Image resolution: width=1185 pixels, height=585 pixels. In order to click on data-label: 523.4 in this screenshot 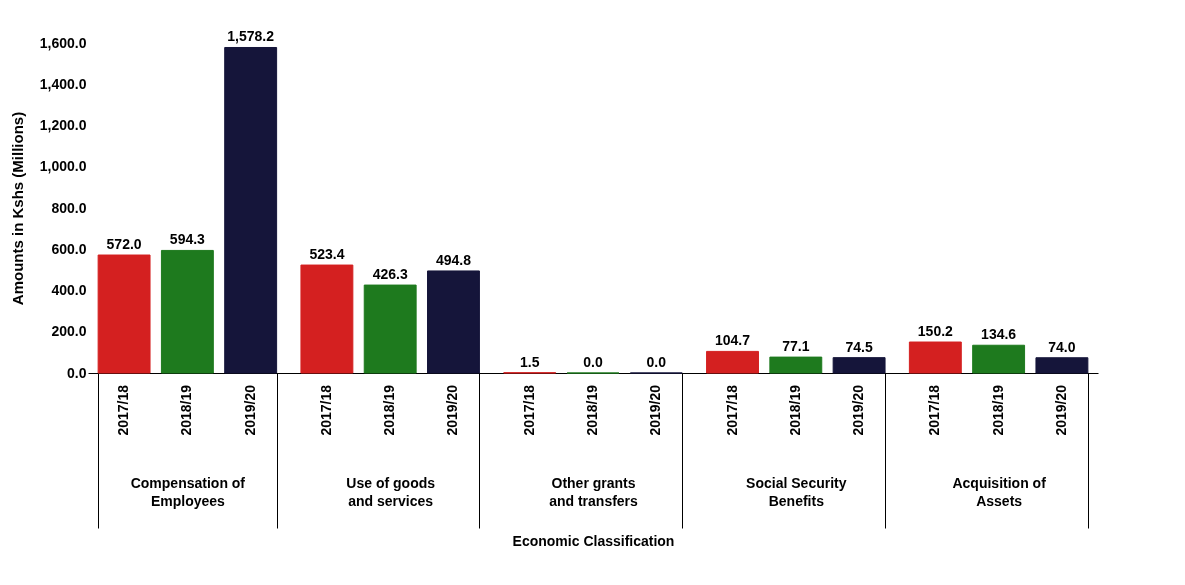, I will do `click(327, 254)`.